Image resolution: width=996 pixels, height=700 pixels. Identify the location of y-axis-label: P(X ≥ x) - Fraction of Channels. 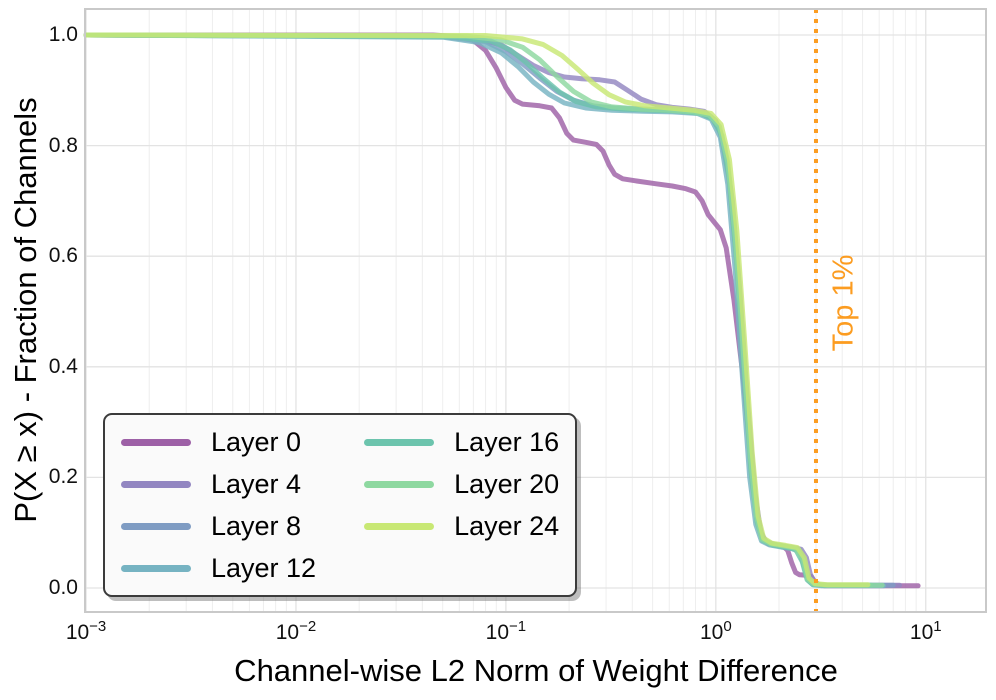
(25, 310).